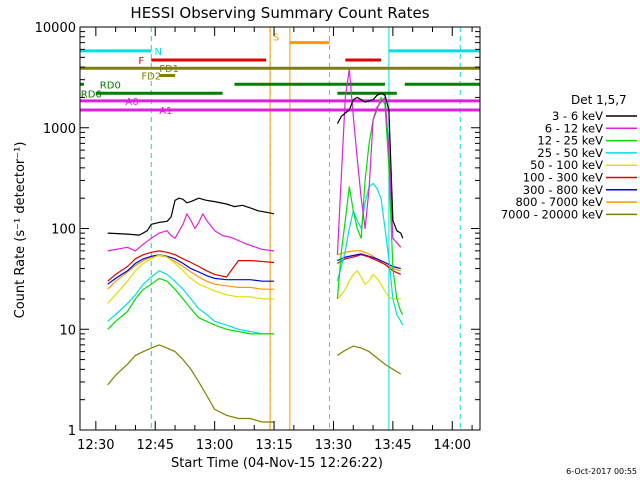 This screenshot has width=640, height=480. Describe the element at coordinates (214, 445) in the screenshot. I see `x-tick-label: 13:00` at that location.